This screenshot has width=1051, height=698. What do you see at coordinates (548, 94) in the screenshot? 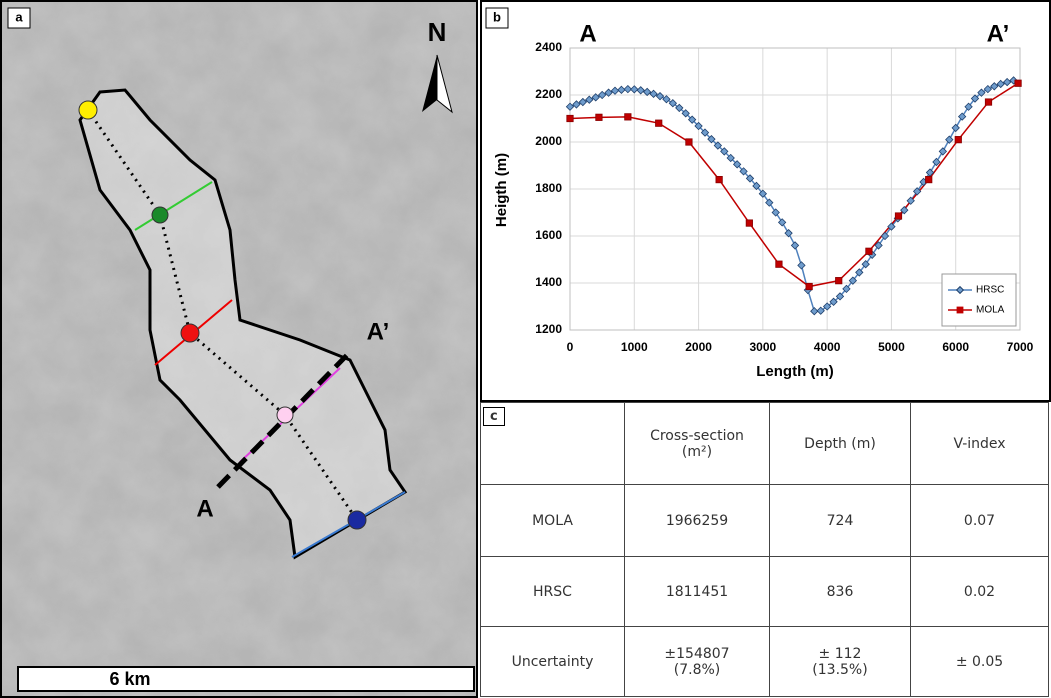
I see `y-tick-label: 2200` at bounding box center [548, 94].